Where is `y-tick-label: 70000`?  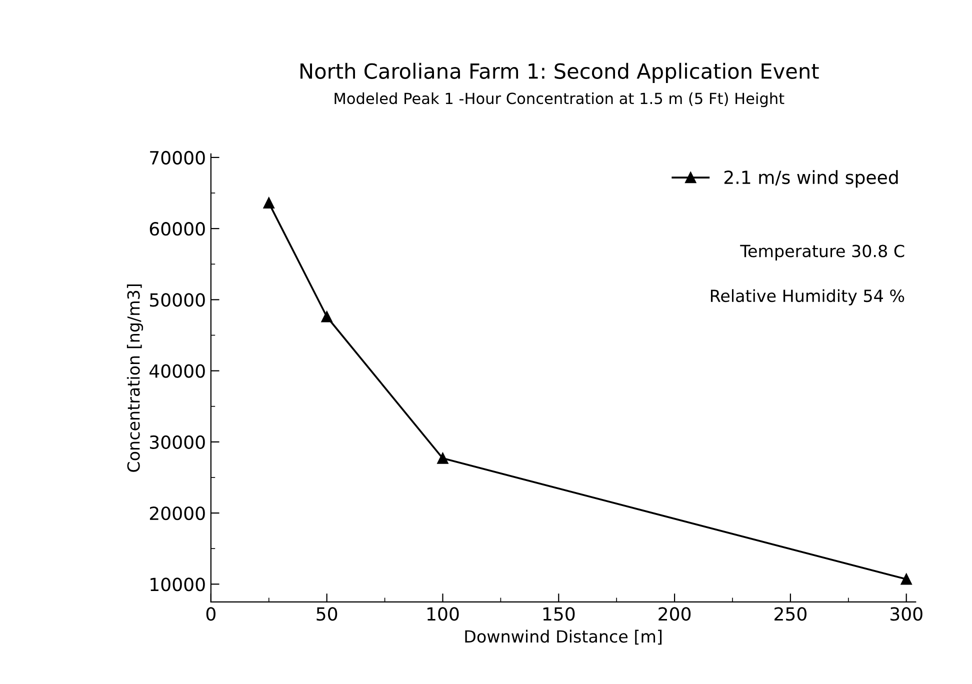
y-tick-label: 70000 is located at coordinates (177, 157).